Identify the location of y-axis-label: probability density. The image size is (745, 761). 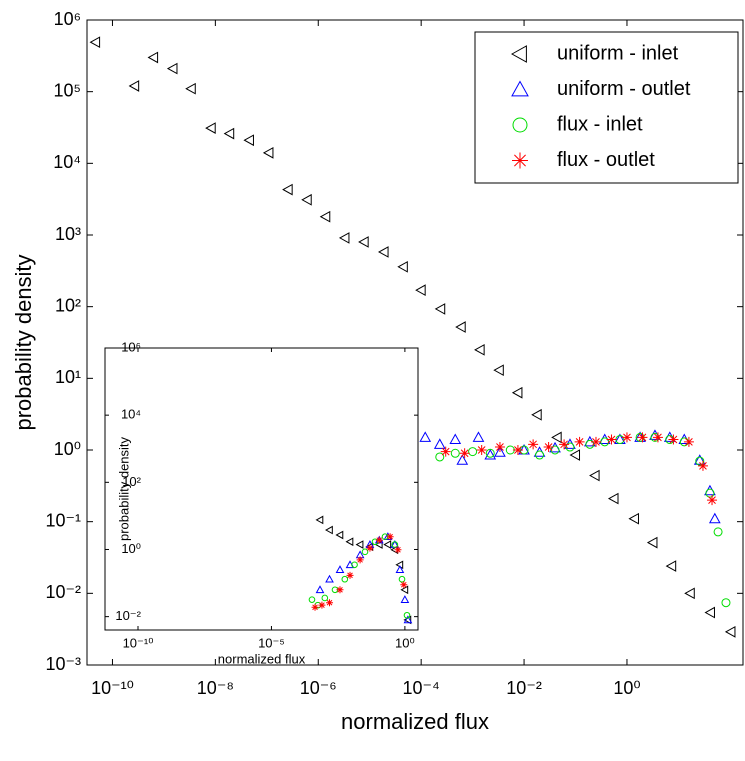
(123, 488).